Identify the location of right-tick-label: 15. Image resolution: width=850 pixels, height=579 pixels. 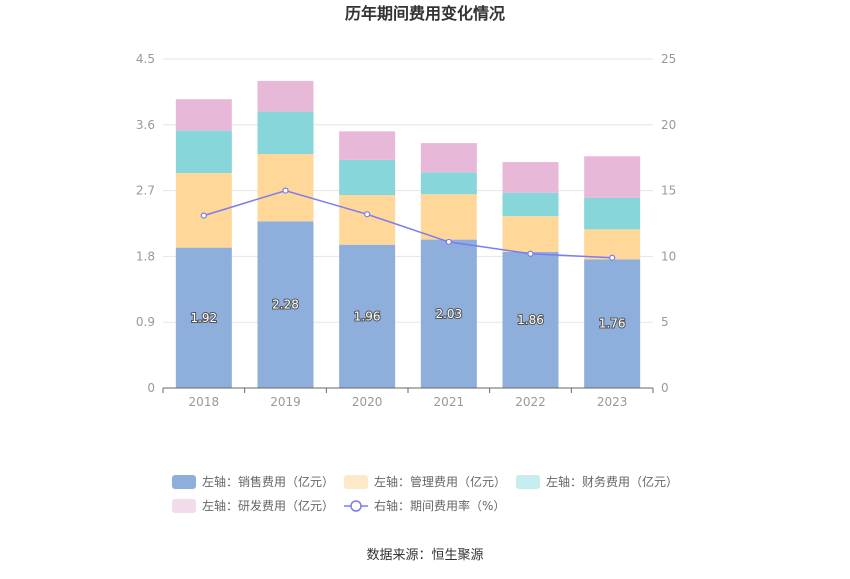
(668, 191).